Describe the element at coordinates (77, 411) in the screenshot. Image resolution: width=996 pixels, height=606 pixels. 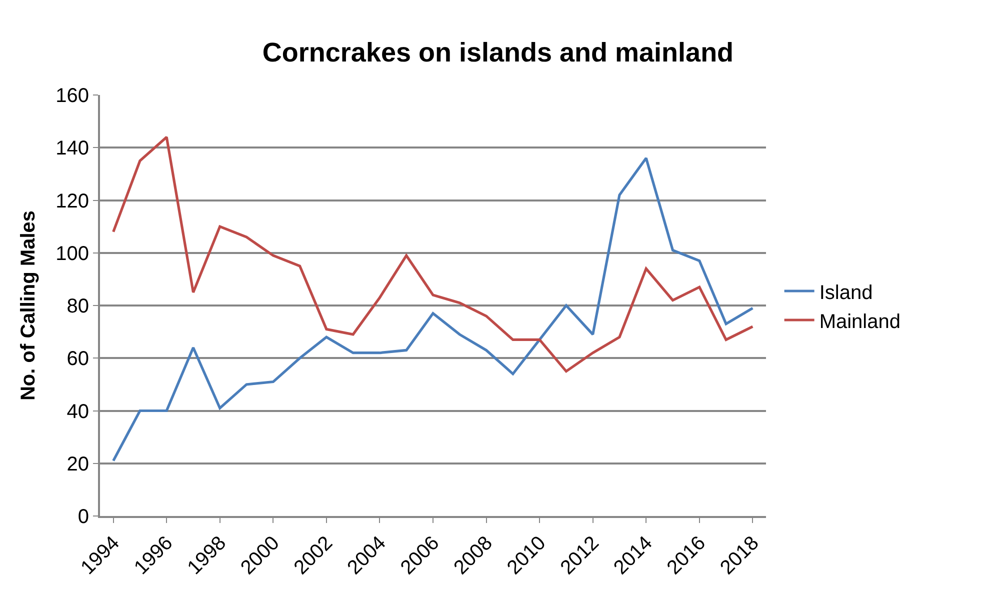
I see `y-tick-label: 40` at that location.